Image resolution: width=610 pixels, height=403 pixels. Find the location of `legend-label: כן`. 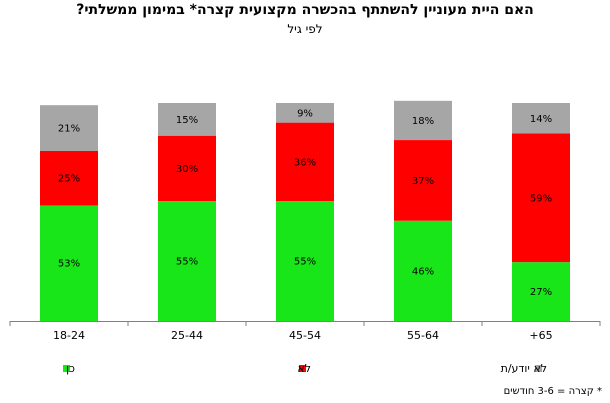

legend-label: כן is located at coordinates (70, 368).